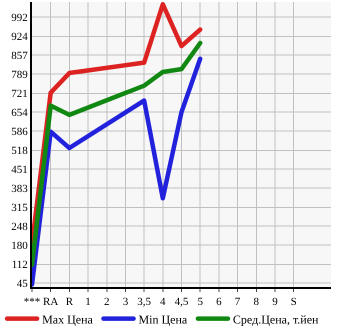  Describe the element at coordinates (275, 302) in the screenshot. I see `x-tick-label: 9` at that location.